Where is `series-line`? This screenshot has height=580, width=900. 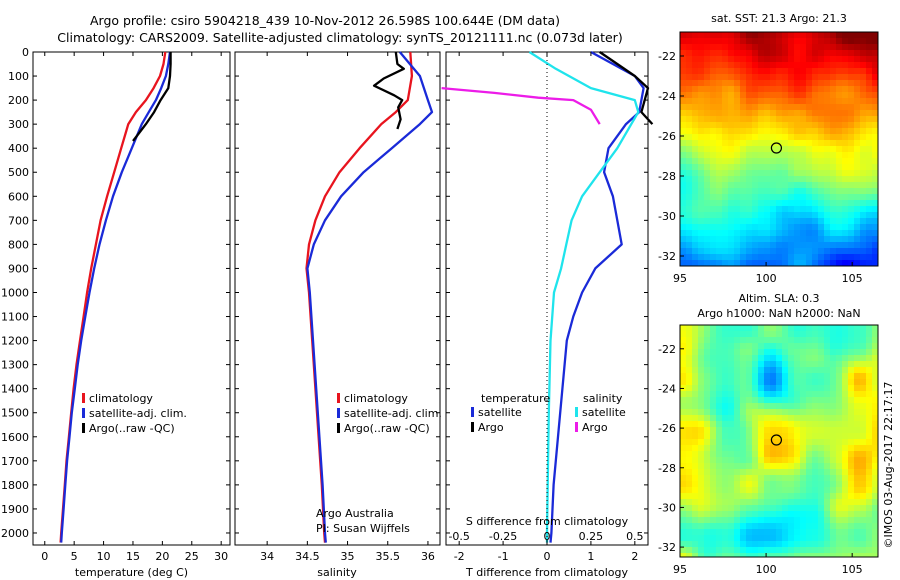
series-line is located at coordinates (388, 90).